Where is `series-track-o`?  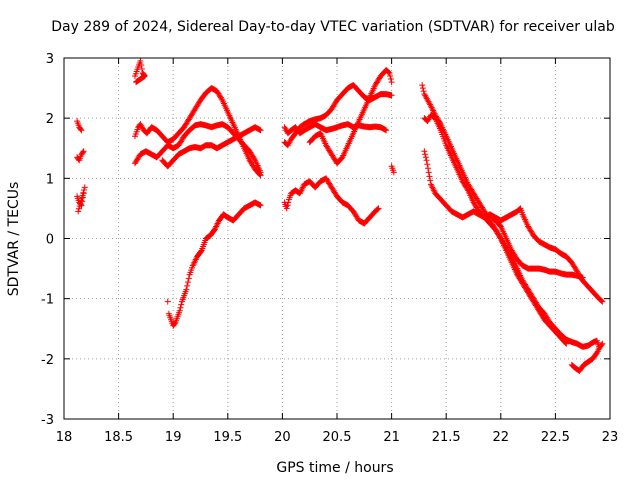
series-track-o is located at coordinates (513, 226).